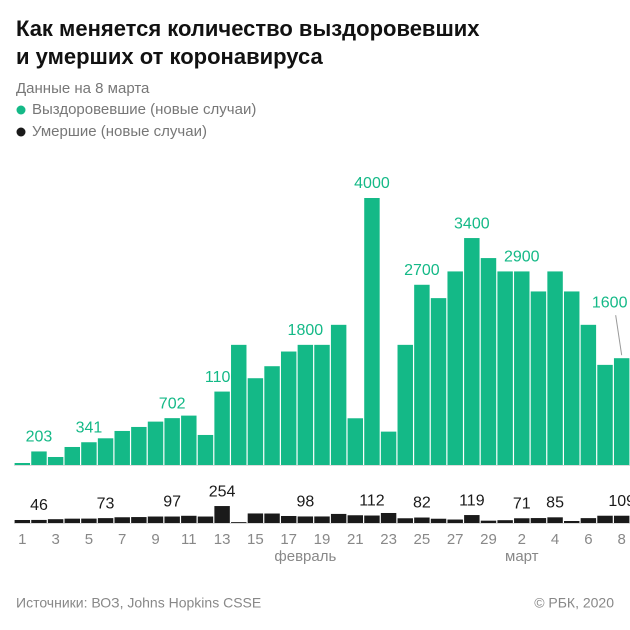 This screenshot has height=630, width=630. Describe the element at coordinates (305, 556) in the screenshot. I see `month-label: февраль` at that location.